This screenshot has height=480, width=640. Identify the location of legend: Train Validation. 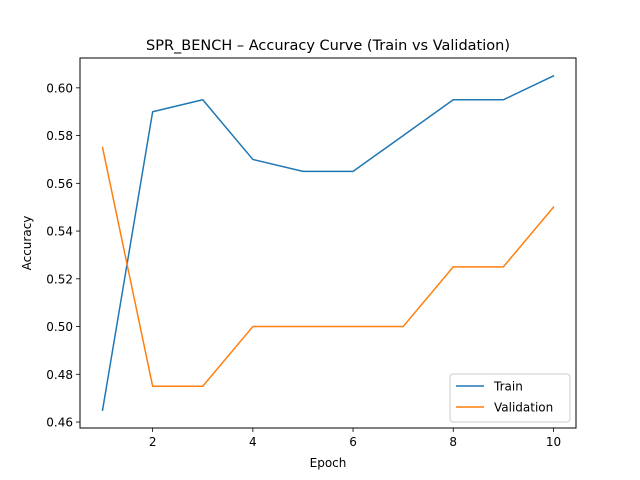
(510, 398).